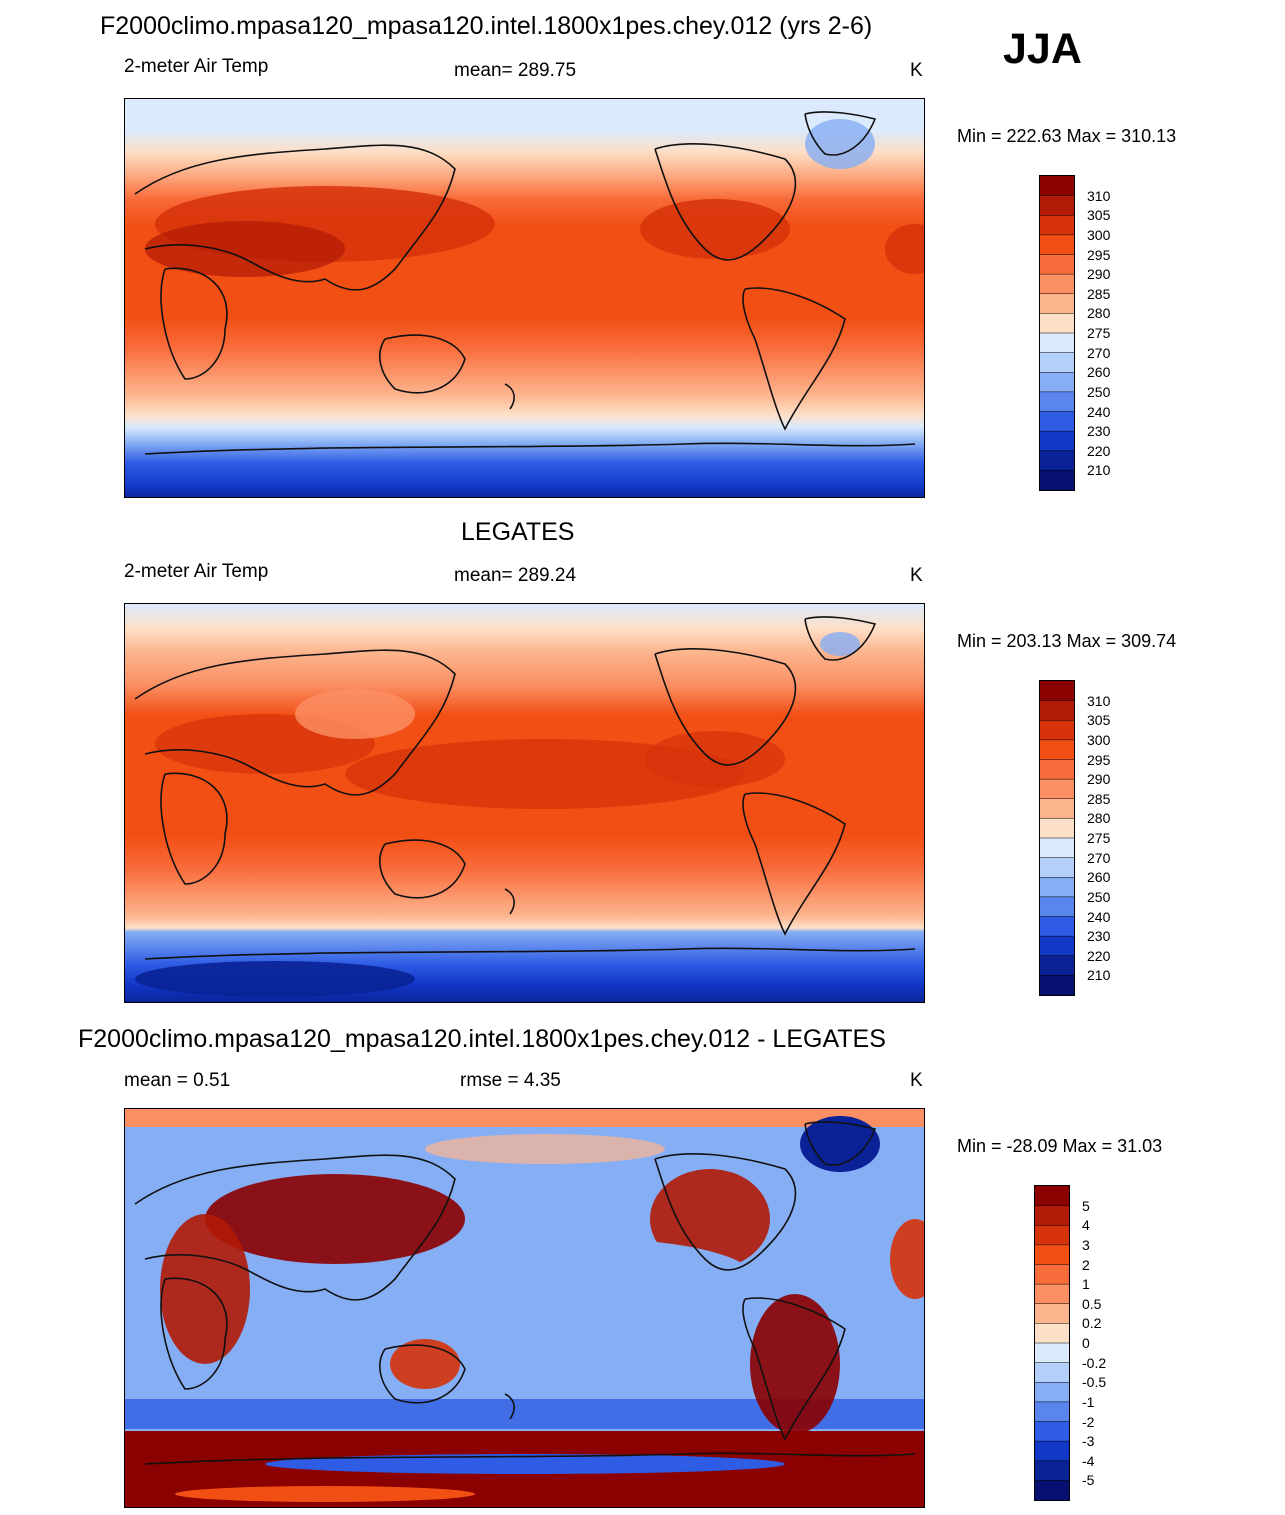 This screenshot has width=1285, height=1515. Describe the element at coordinates (518, 532) in the screenshot. I see `panel2-title: LEGATES` at that location.